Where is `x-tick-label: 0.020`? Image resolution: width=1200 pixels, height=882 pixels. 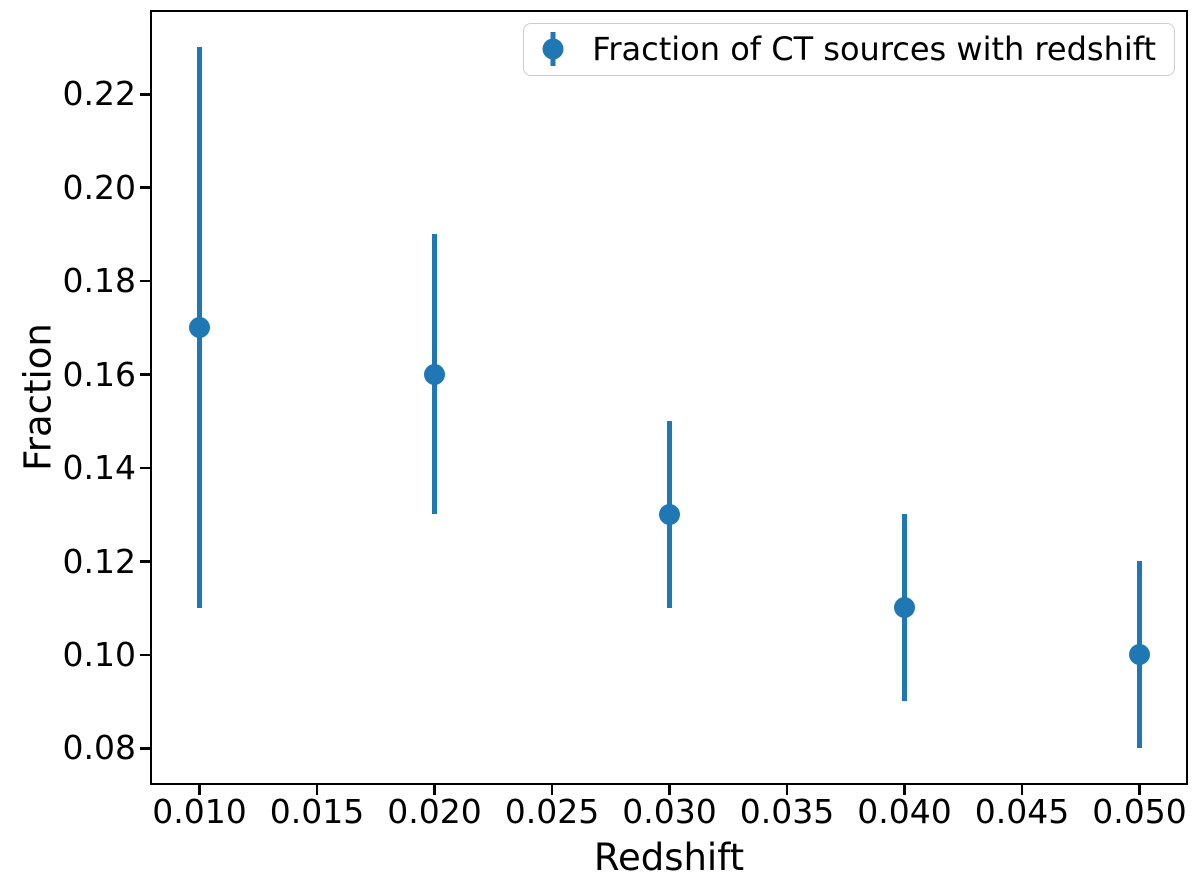 x-tick-label: 0.020 is located at coordinates (434, 811).